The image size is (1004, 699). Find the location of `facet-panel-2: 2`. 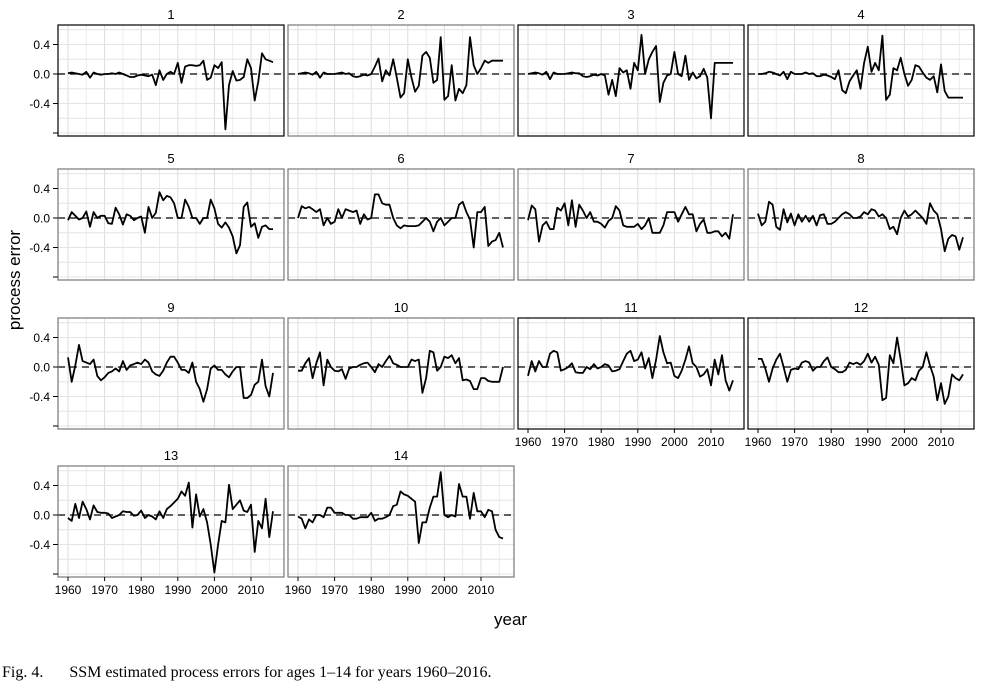

facet-panel-2: 2 is located at coordinates (401, 72).